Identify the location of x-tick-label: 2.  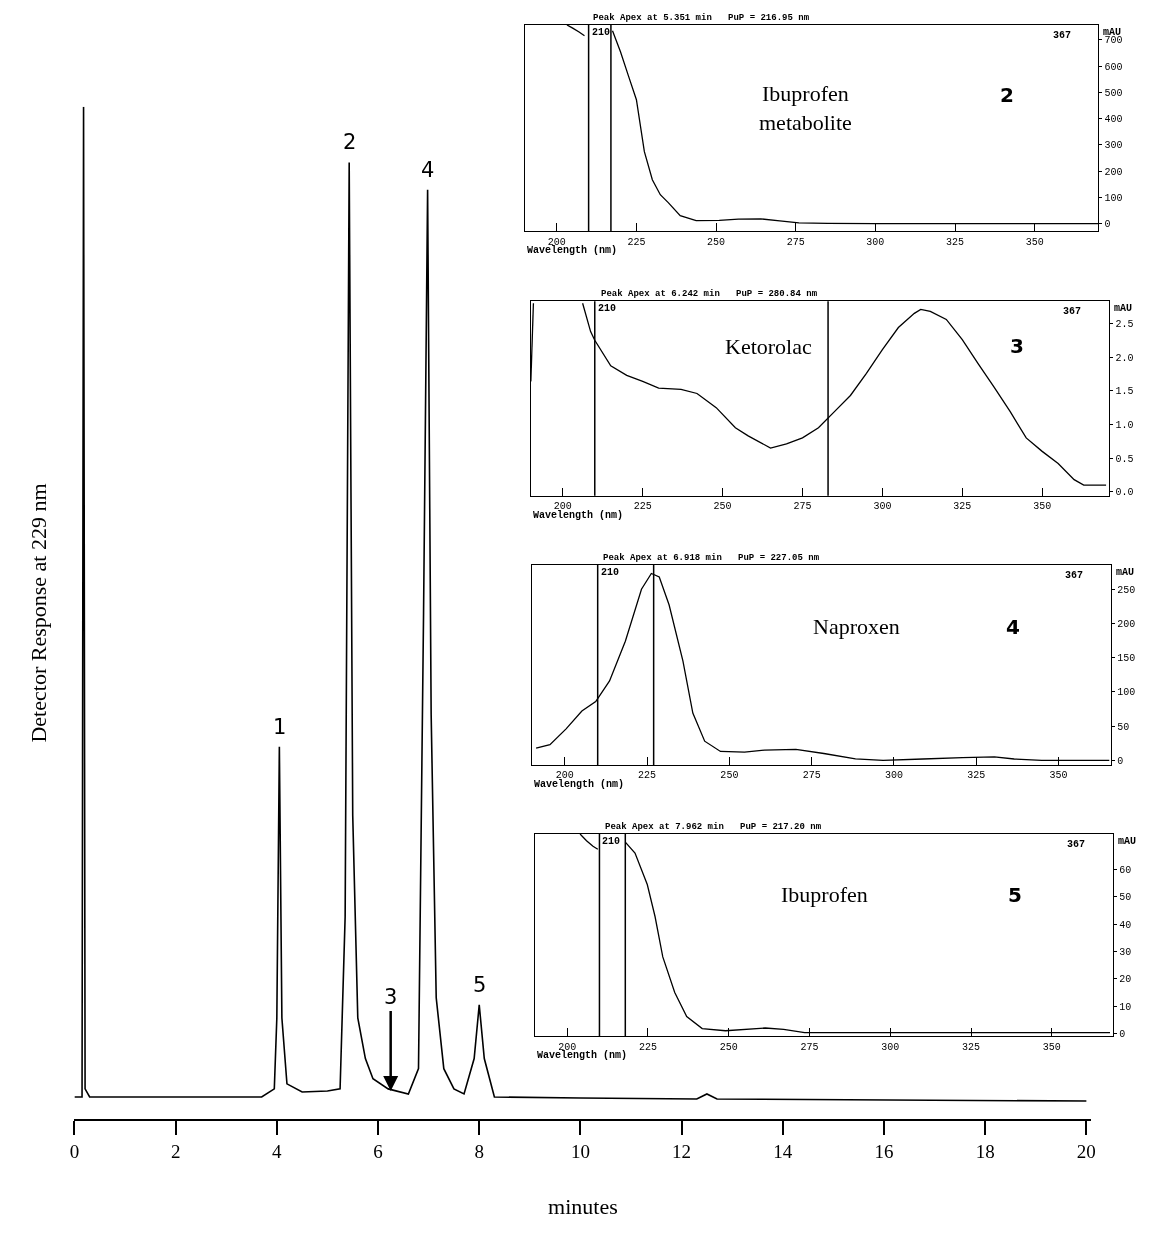
(175, 1151).